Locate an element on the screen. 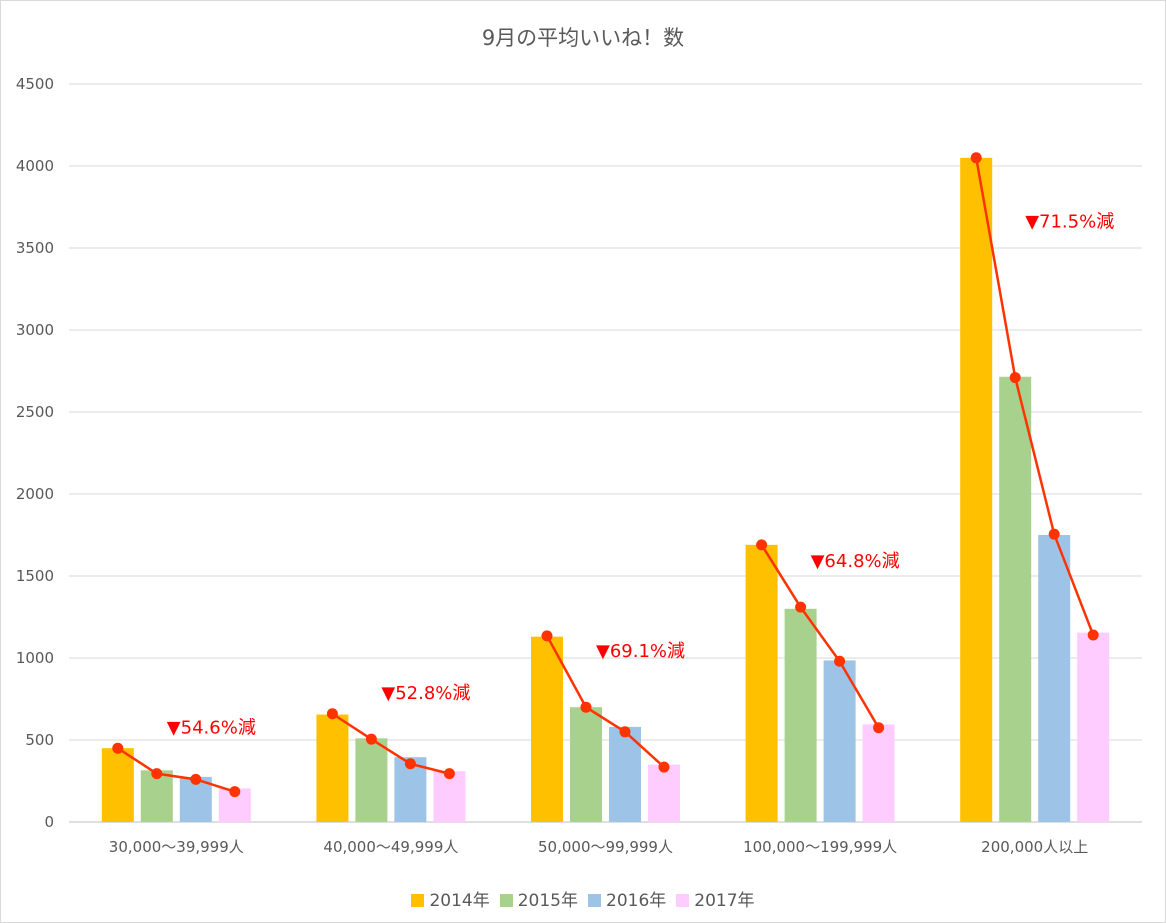 Image resolution: width=1166 pixels, height=923 pixels. legend-label: 2017年 is located at coordinates (724, 901).